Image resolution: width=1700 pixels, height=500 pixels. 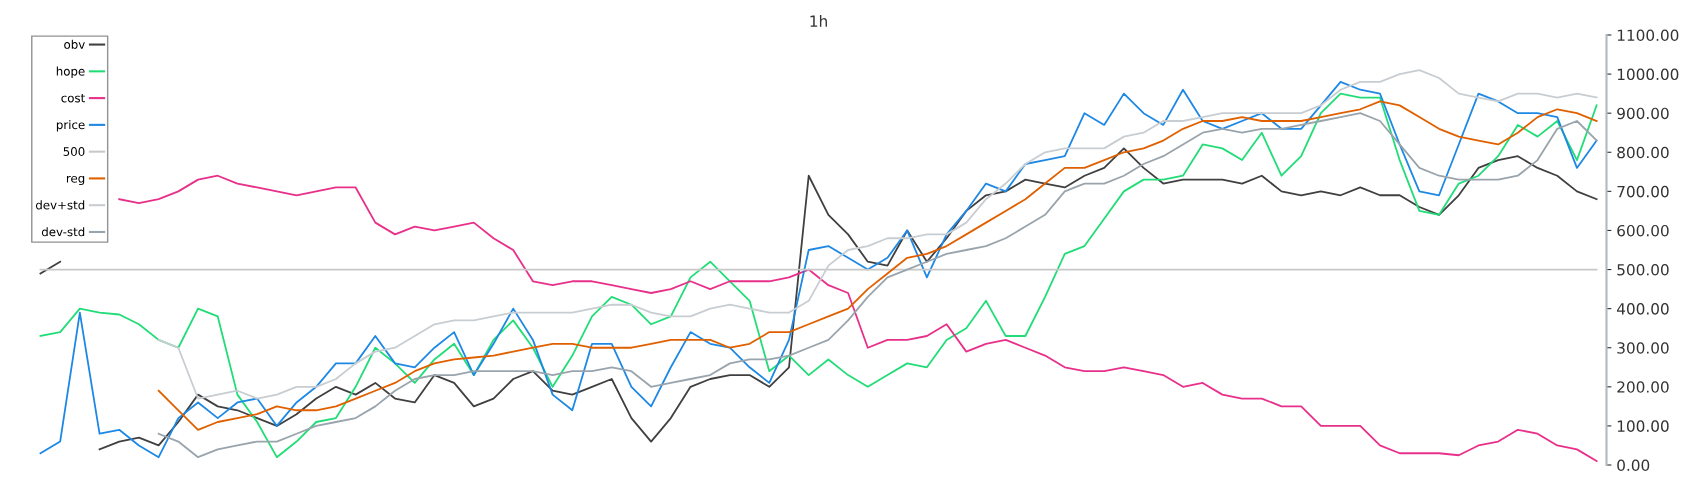 What do you see at coordinates (1633, 465) in the screenshot?
I see `y-tick-label: 0.00` at bounding box center [1633, 465].